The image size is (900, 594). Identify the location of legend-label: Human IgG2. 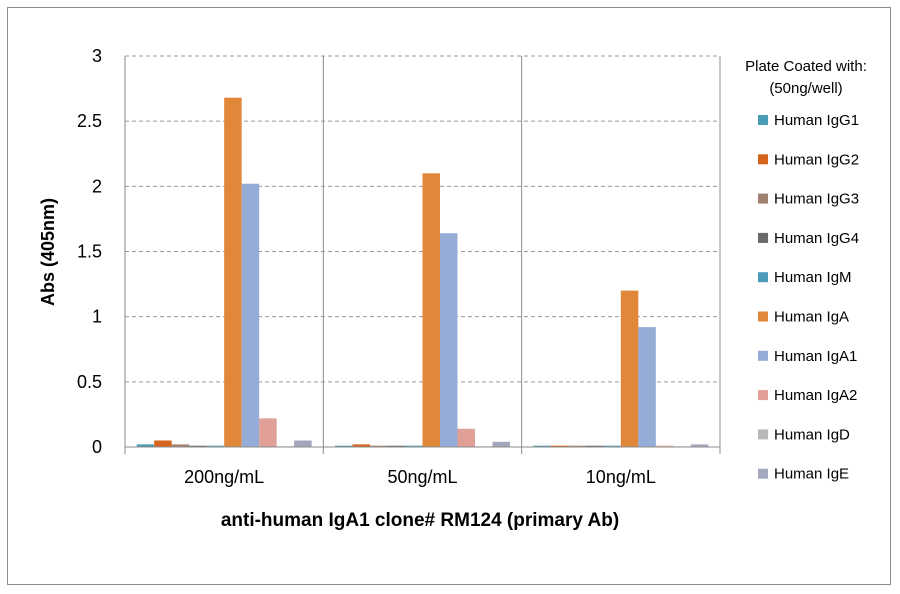
(816, 159).